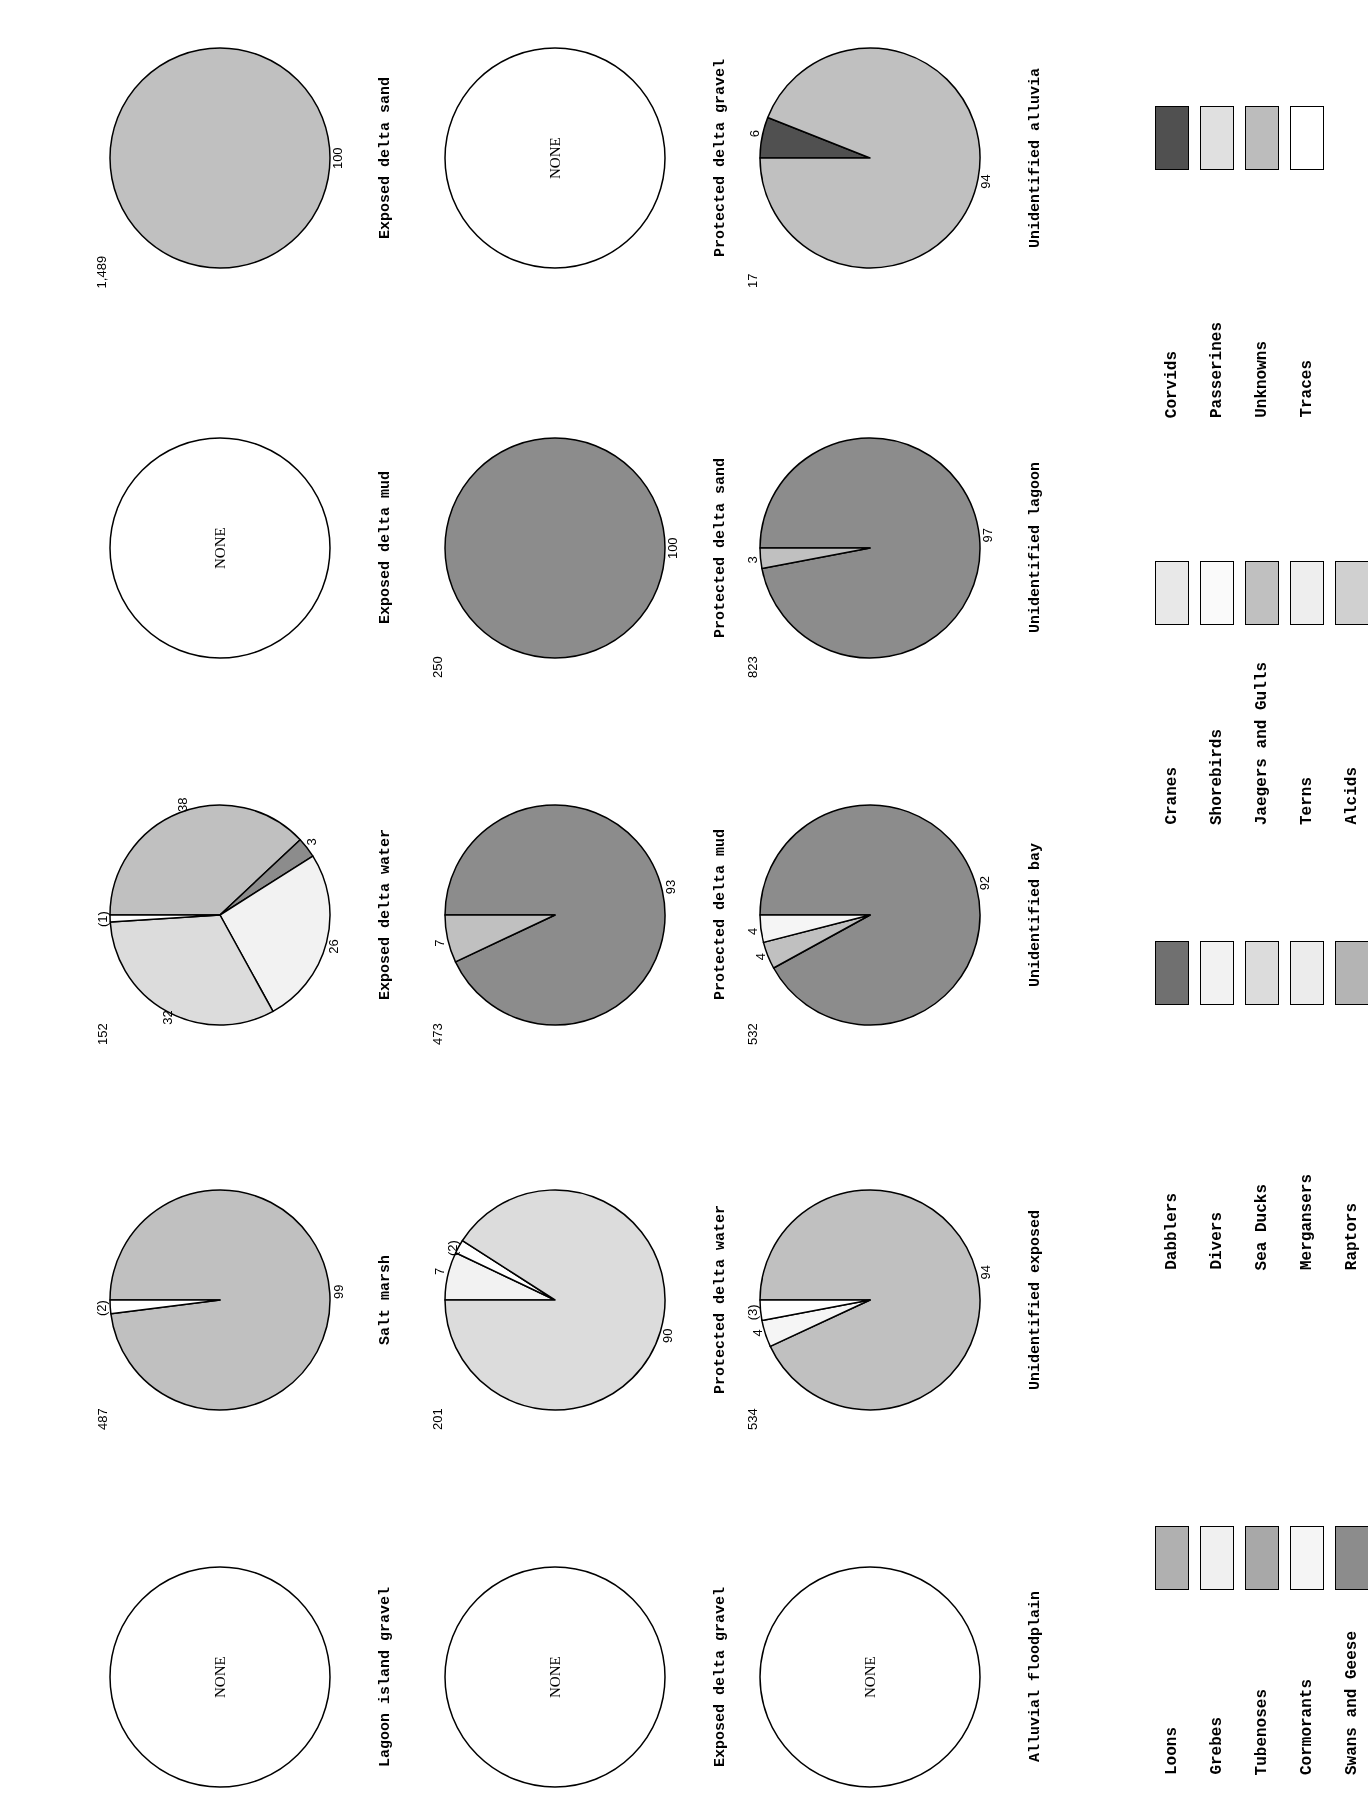 Image resolution: width=1368 pixels, height=1795 pixels. Describe the element at coordinates (338, 1291) in the screenshot. I see `data-label: 99` at that location.